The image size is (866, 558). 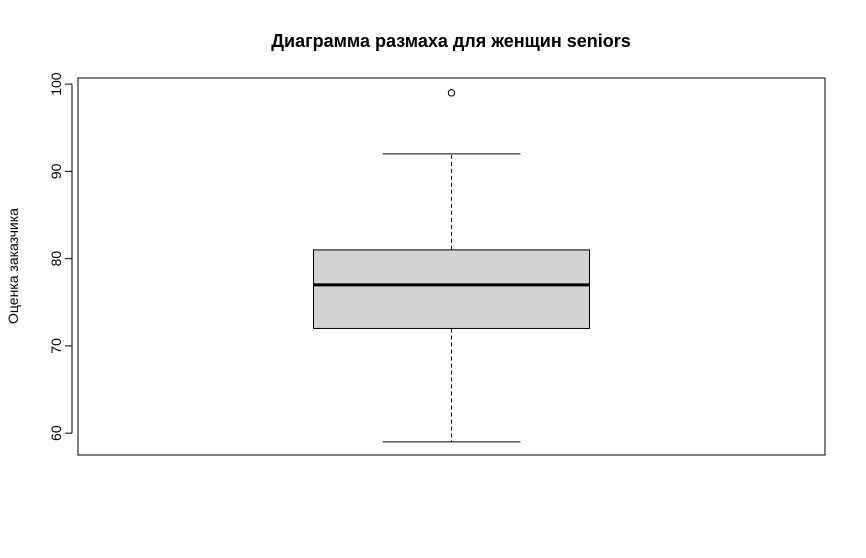 I want to click on y-tick-label-80: 80, so click(x=56, y=259).